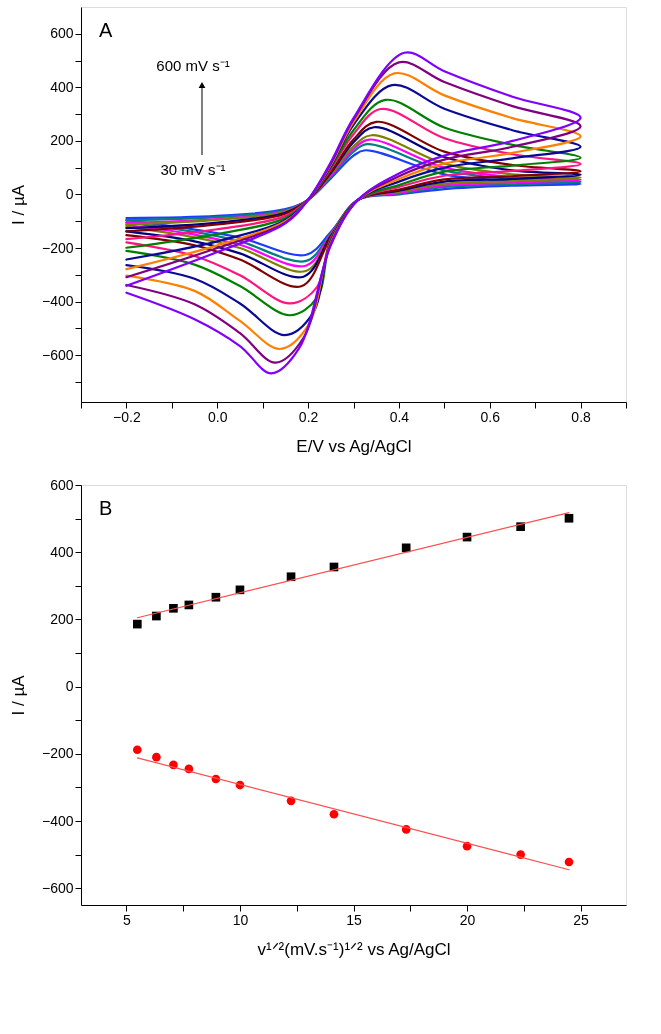 This screenshot has width=661, height=1034. Describe the element at coordinates (127, 416) in the screenshot. I see `x-tick-label: −0.2` at that location.